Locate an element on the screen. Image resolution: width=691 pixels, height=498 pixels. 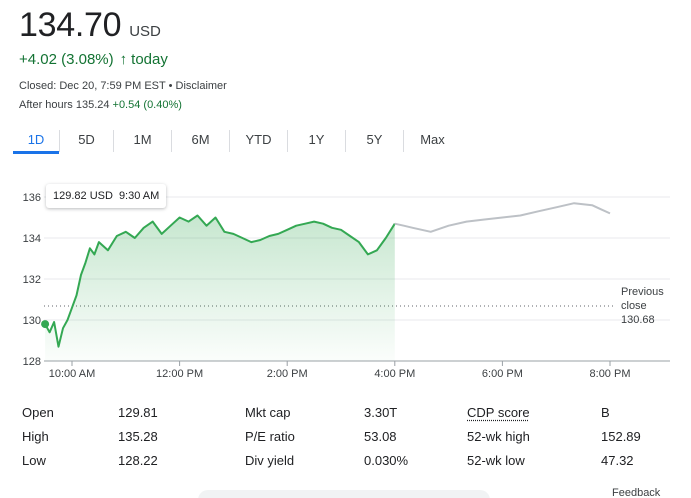
stat-value-div-yield: 0.030% is located at coordinates (386, 460).